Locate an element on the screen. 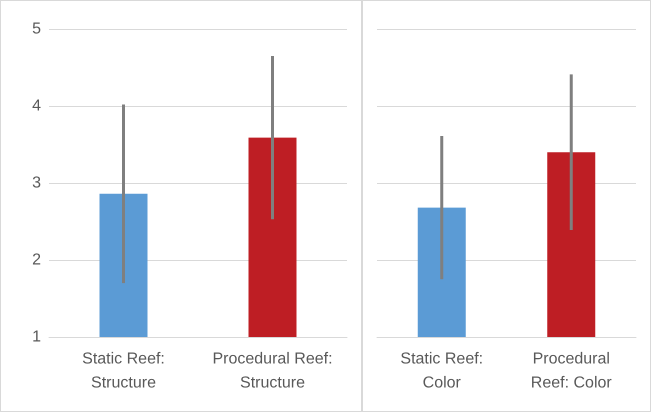 This screenshot has width=651, height=414. x-tick-label: Static Reef: Color is located at coordinates (442, 371).